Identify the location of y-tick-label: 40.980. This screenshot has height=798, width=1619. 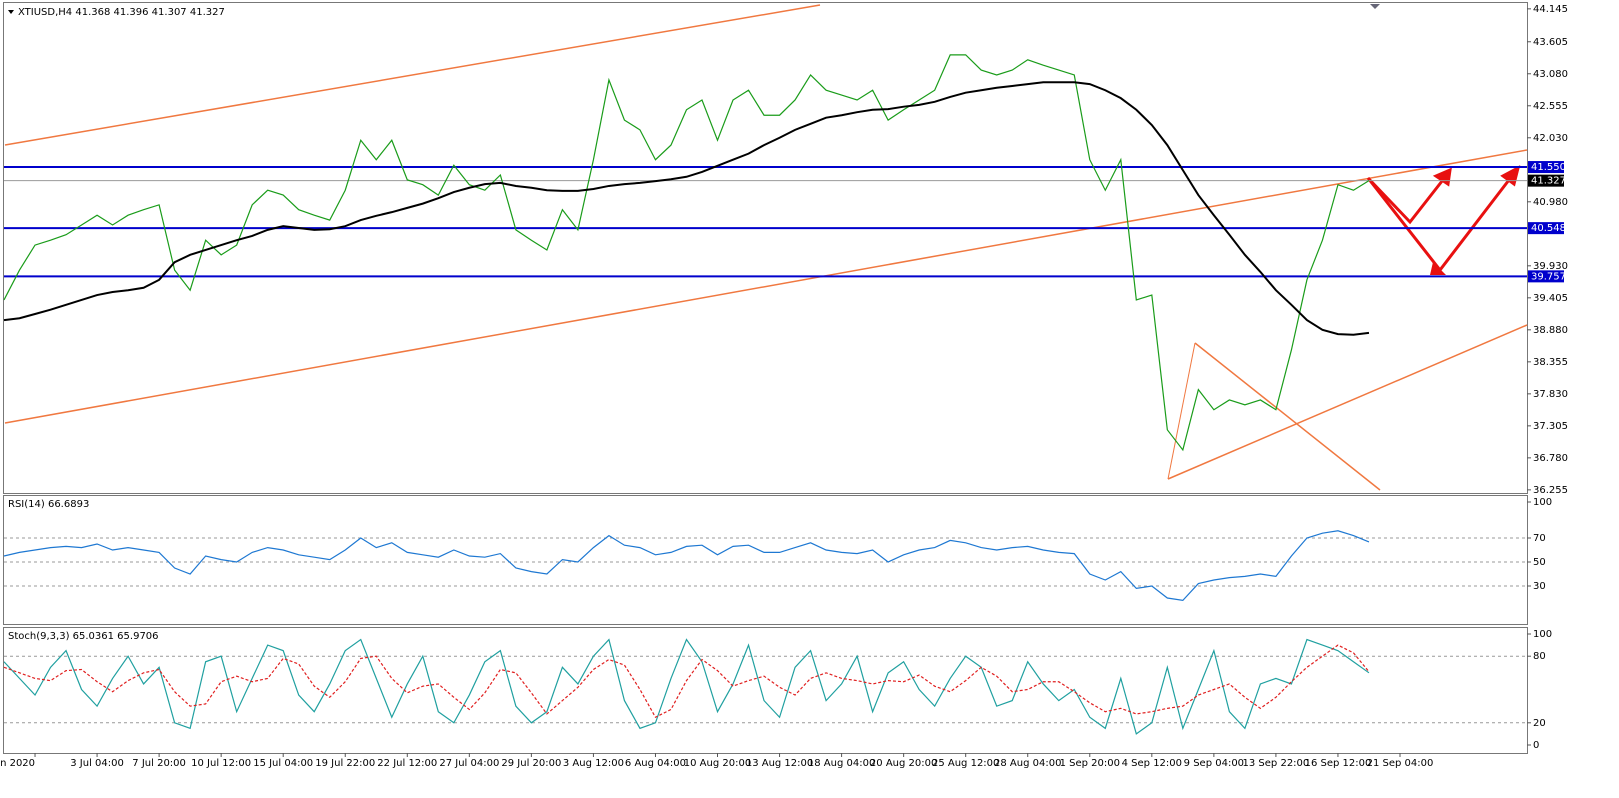
(1550, 202).